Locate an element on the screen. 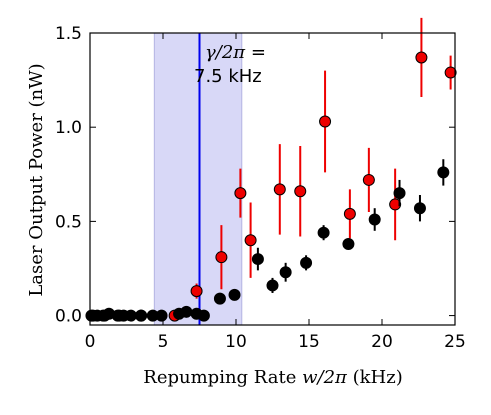 The width and height of the screenshot is (491, 415). gamma-annotation-line1: γ/2π = is located at coordinates (235, 52).